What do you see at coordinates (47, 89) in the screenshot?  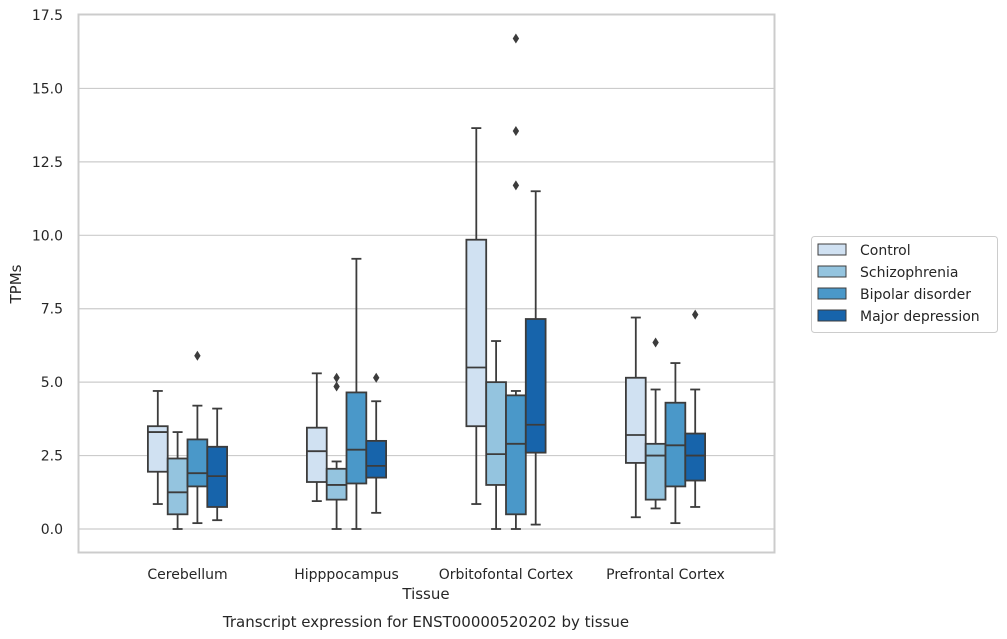 I see `y-tick-label: 15.0` at bounding box center [47, 89].